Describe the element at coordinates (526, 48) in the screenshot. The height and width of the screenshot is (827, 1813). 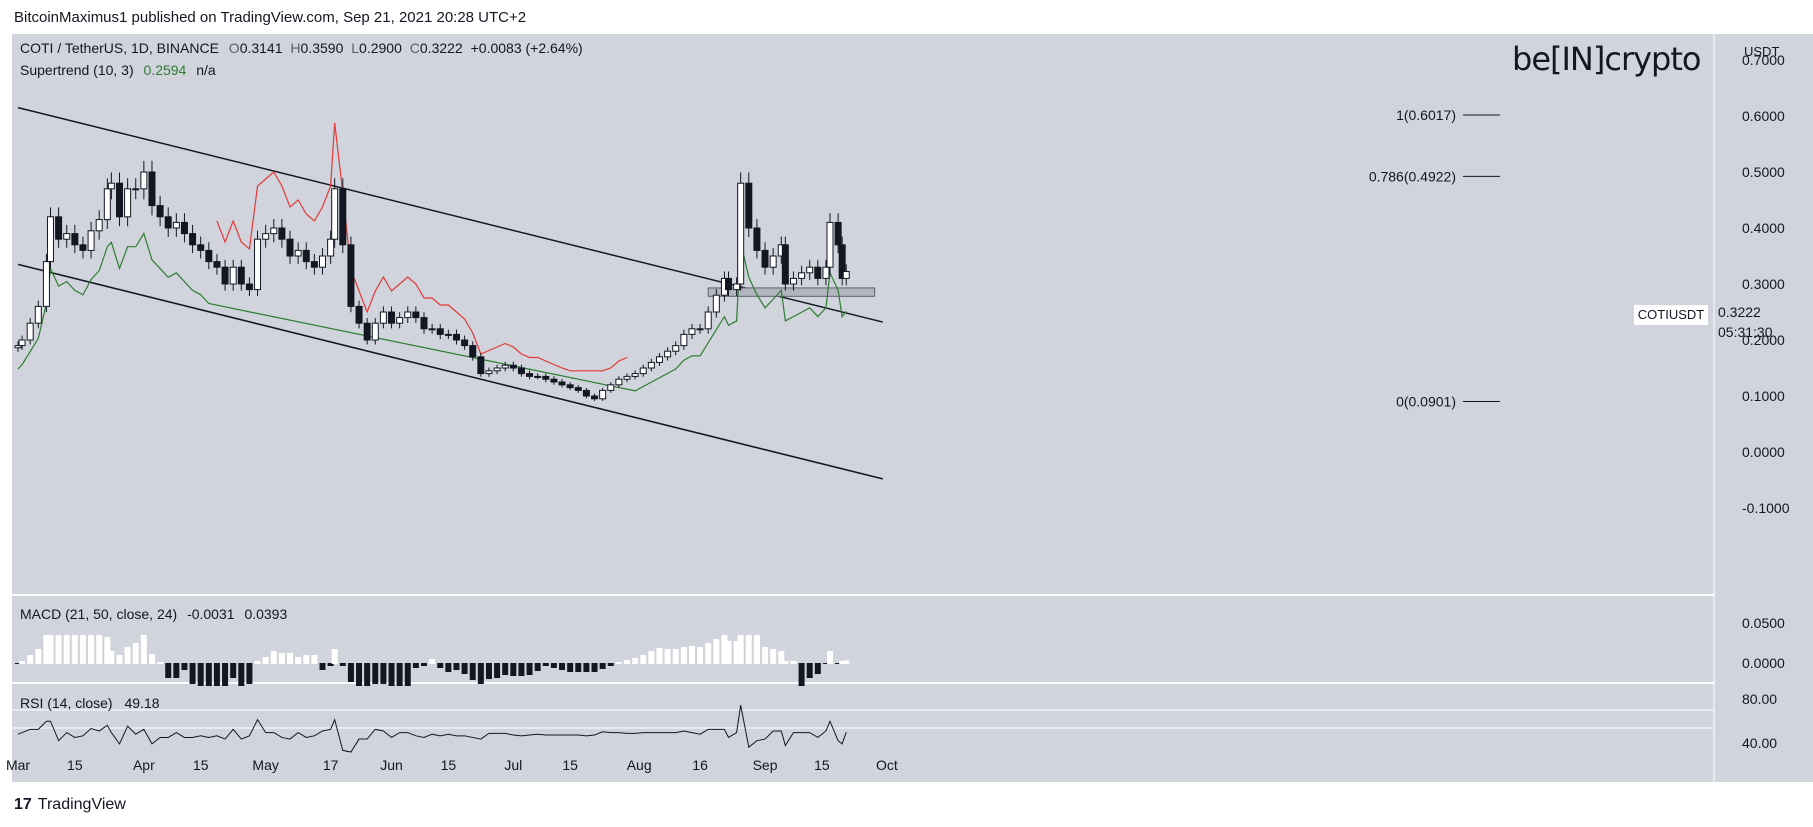
I see `change-value: +0.0083 (+2.64%)` at that location.